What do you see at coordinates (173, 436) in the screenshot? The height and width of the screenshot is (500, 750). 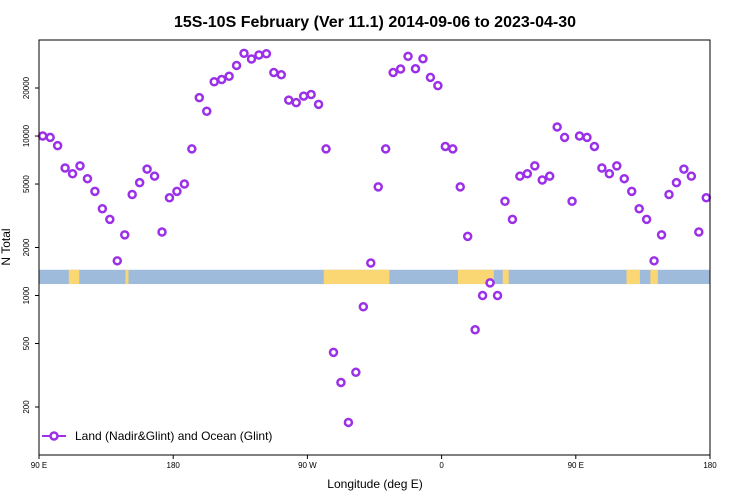 I see `legend-label: Land (Nadir&Glint) and Ocean (Glint)` at bounding box center [173, 436].